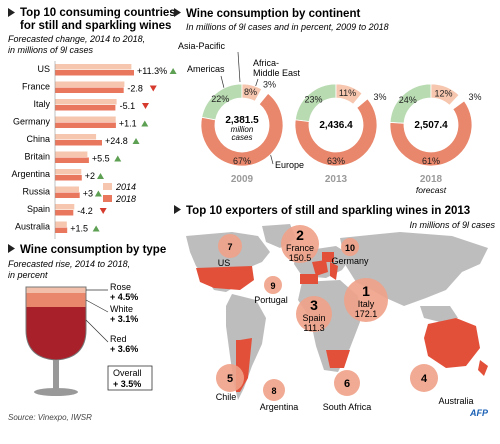  What do you see at coordinates (37, 157) in the screenshot?
I see `country-label: Britain` at bounding box center [37, 157].